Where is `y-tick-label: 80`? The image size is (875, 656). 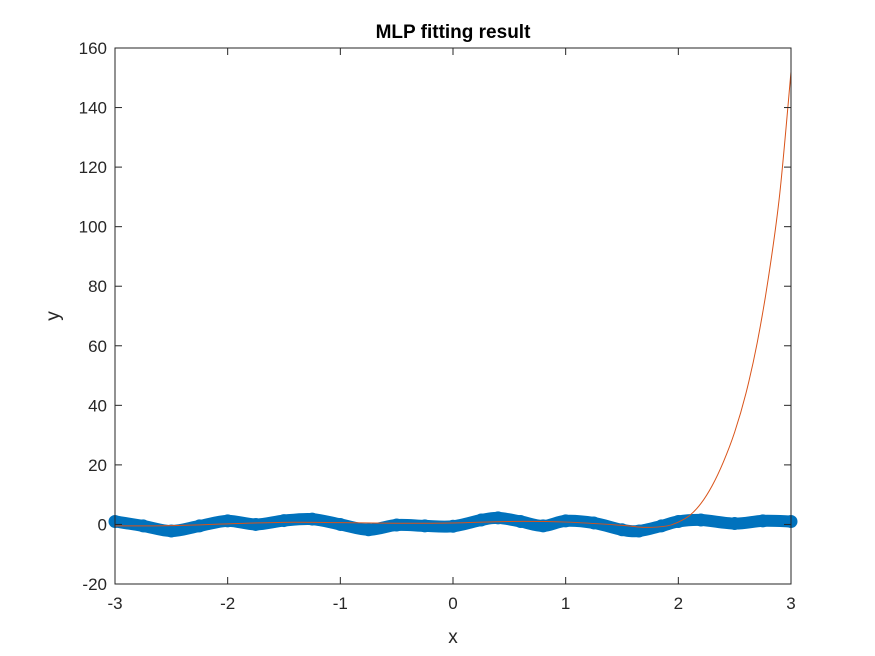
y-tick-label: 80 is located at coordinates (97, 286).